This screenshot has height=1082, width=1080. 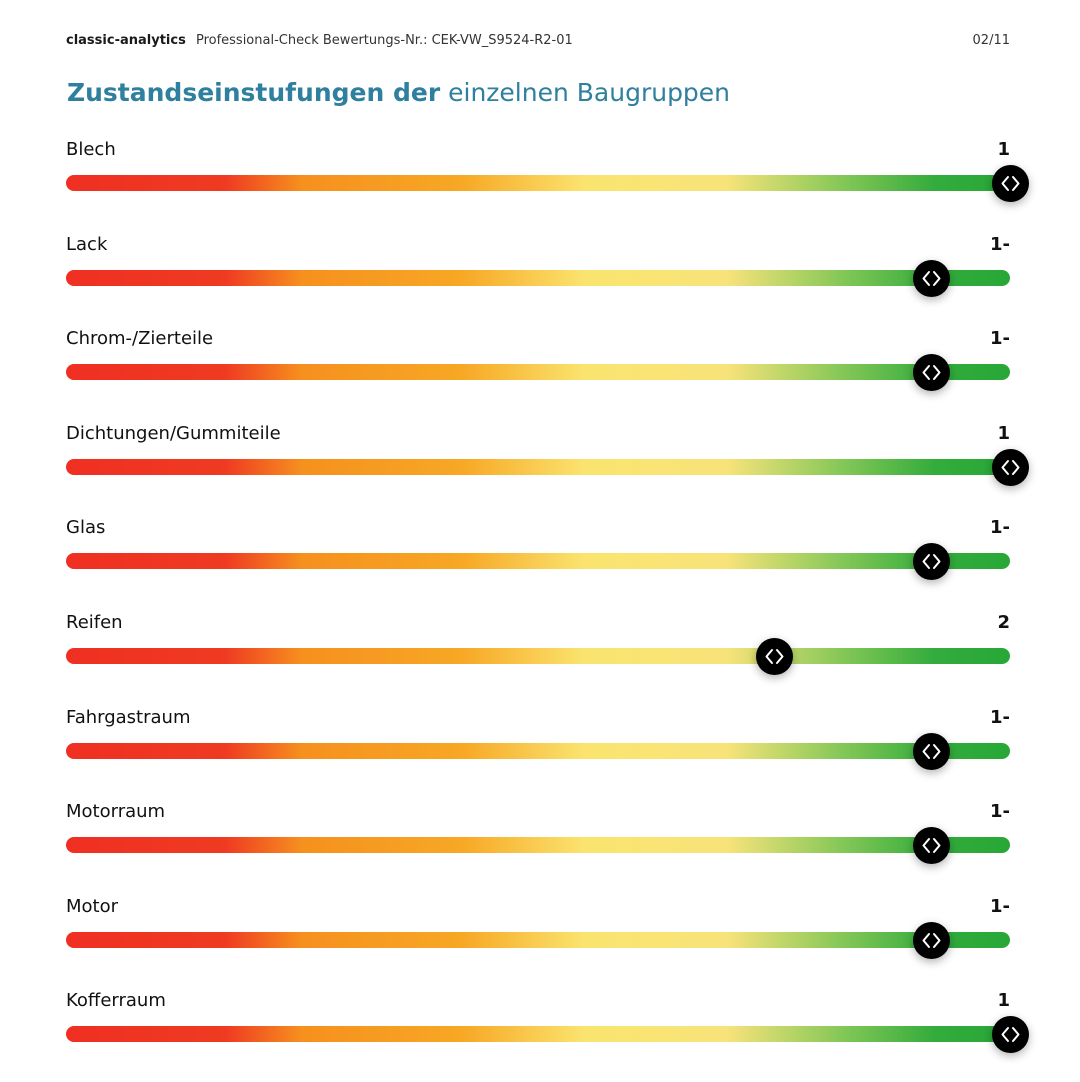 I want to click on page-title-rest: einzelnen Baugruppen, so click(x=585, y=92).